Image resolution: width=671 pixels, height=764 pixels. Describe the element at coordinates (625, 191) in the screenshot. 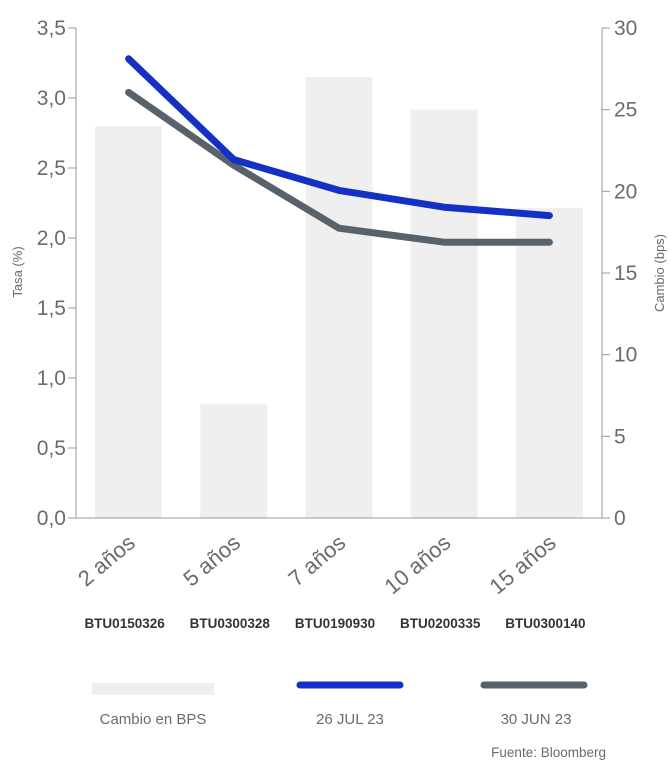

I see `y2-tick-label: 20` at that location.